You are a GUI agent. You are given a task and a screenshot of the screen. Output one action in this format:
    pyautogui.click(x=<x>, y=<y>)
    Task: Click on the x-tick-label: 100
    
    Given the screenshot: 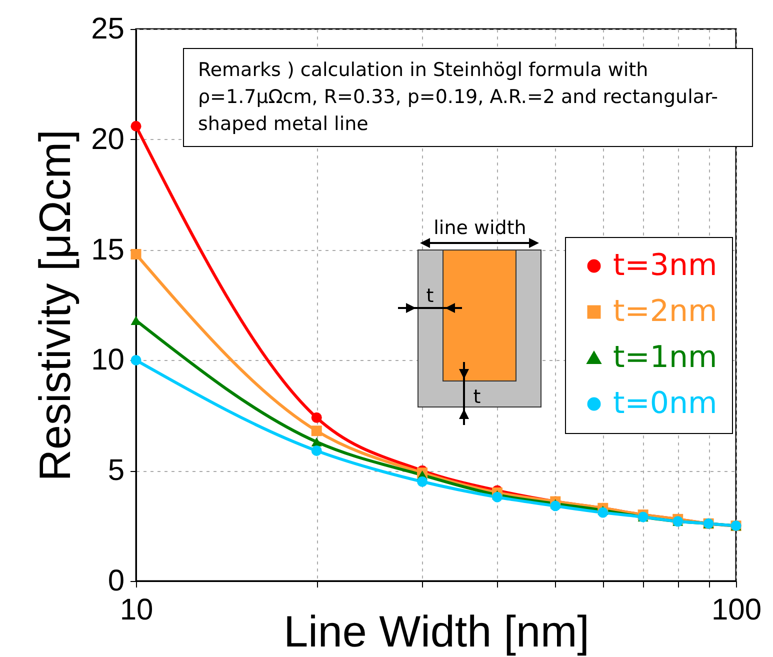 What is the action you would take?
    pyautogui.click(x=736, y=610)
    